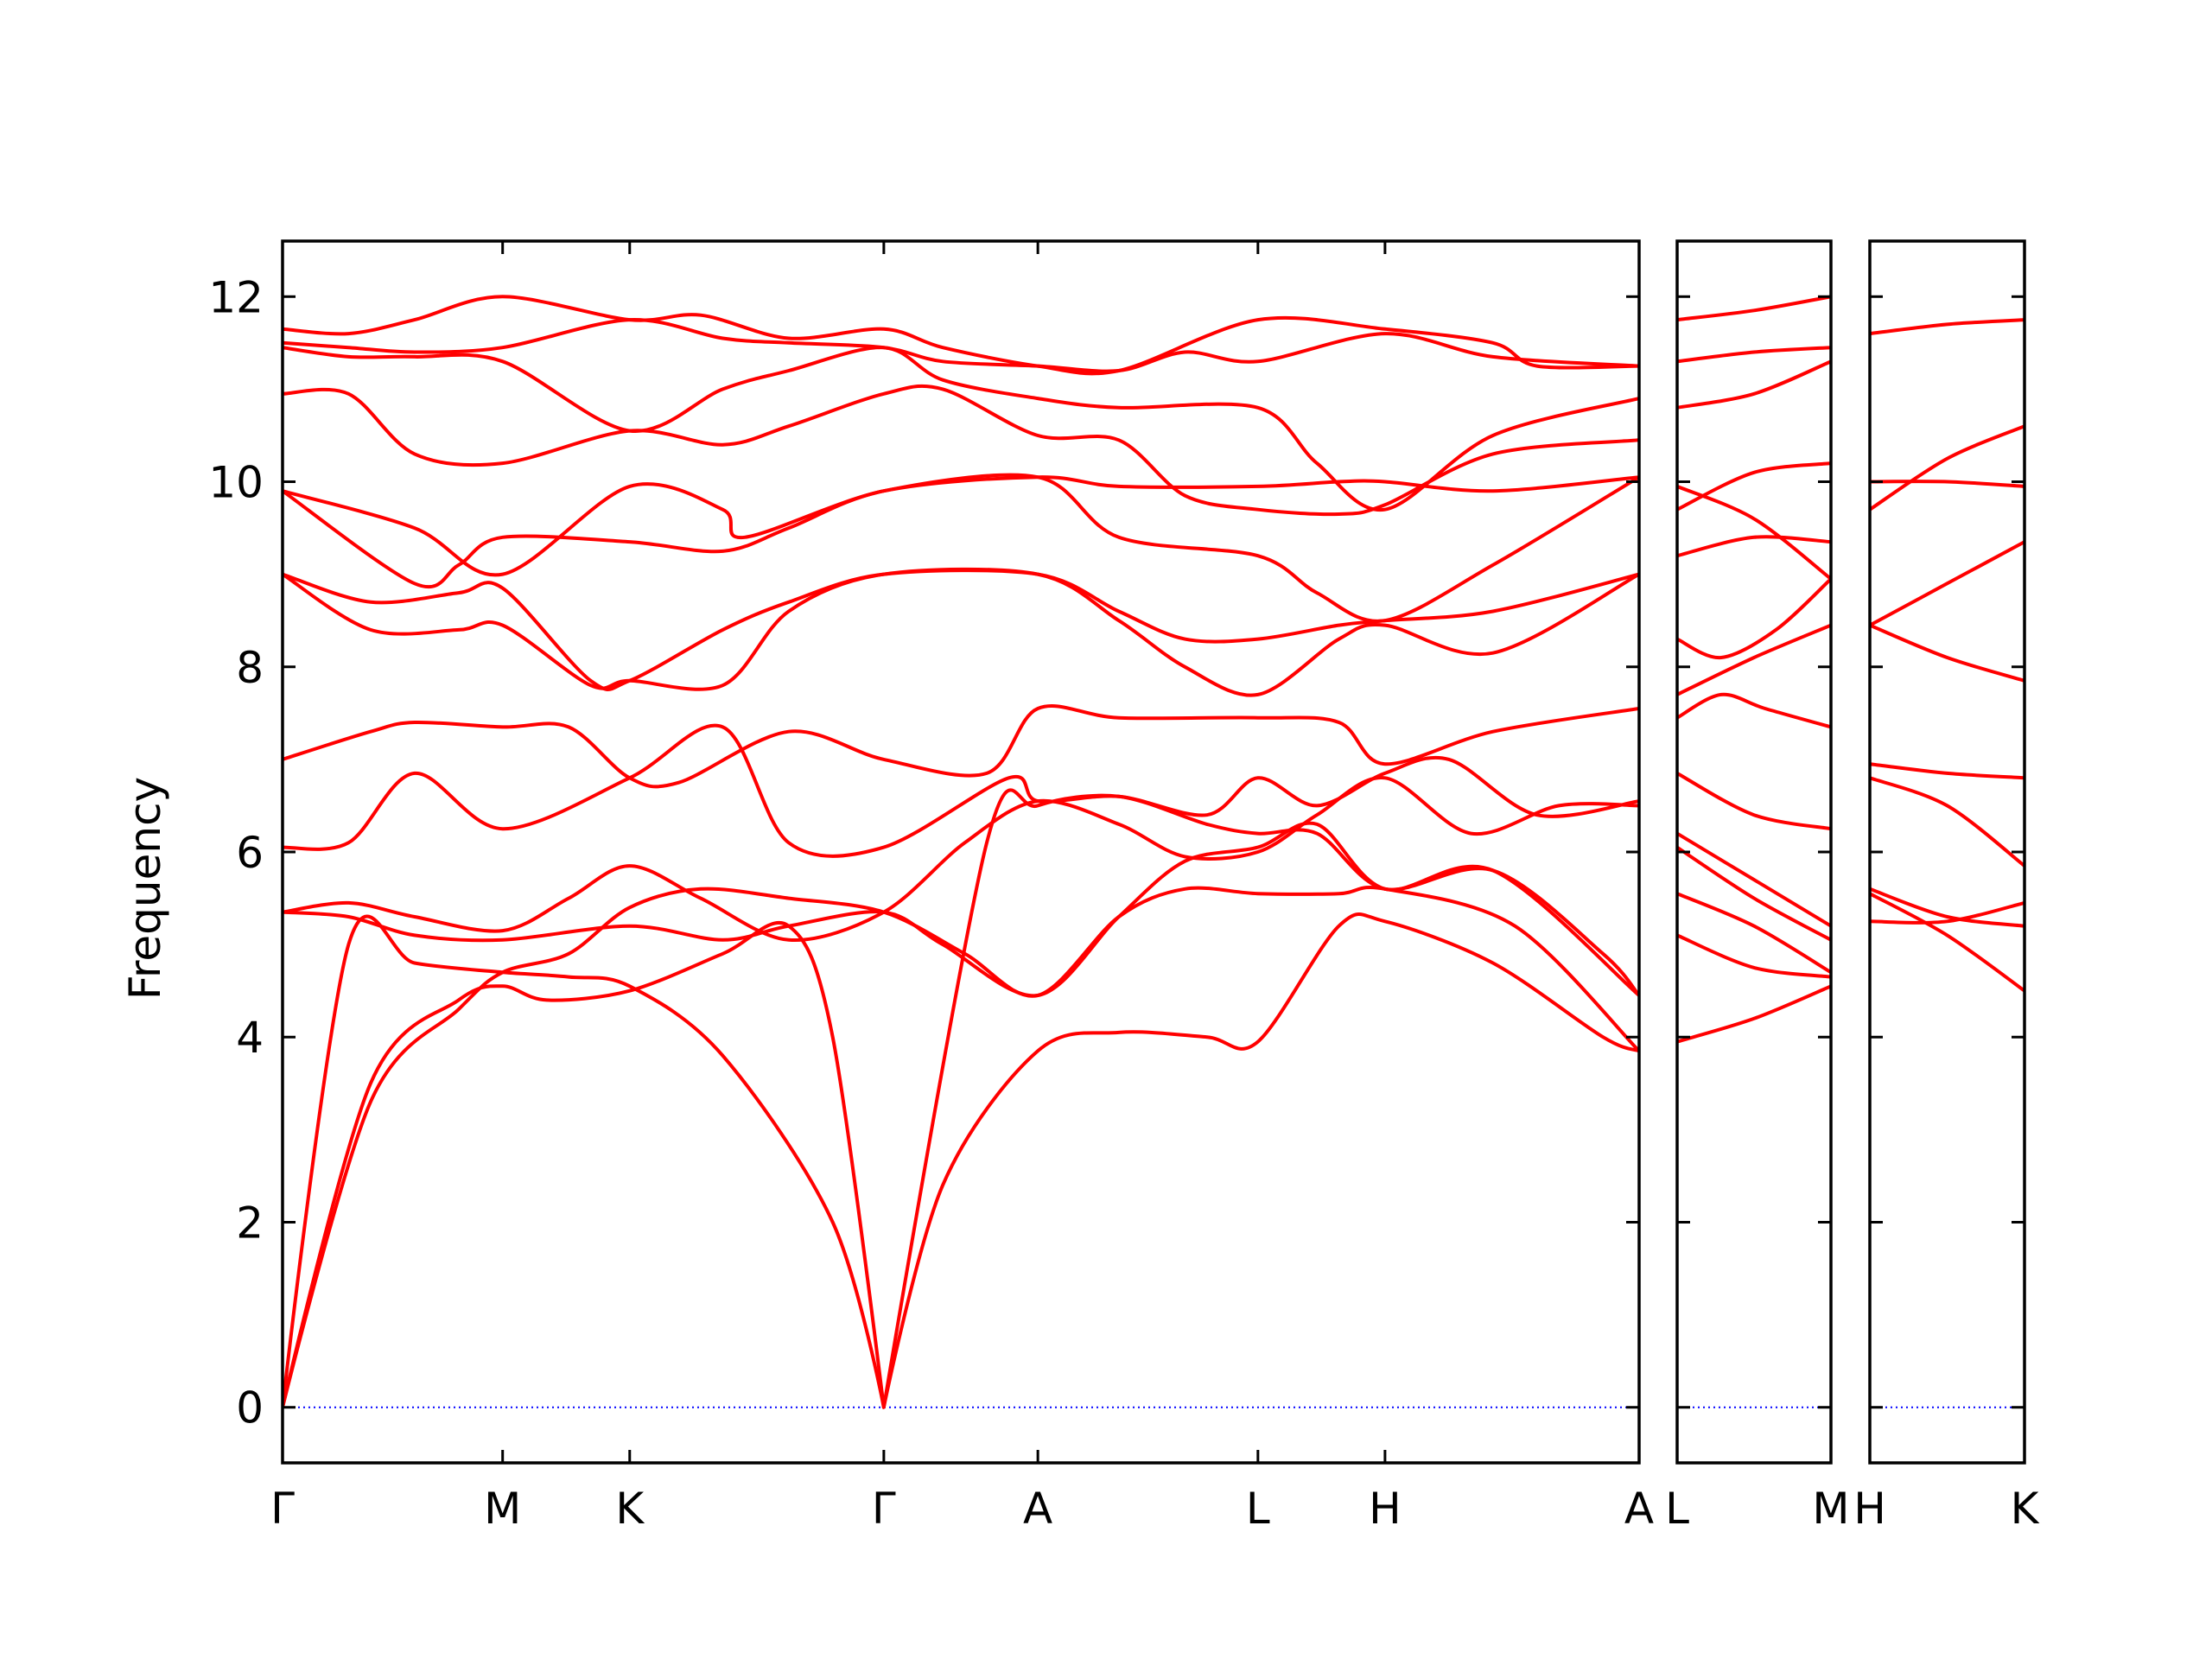 This screenshot has width=2212, height=1659. Describe the element at coordinates (250, 1223) in the screenshot. I see `y-tick-label: 2` at that location.